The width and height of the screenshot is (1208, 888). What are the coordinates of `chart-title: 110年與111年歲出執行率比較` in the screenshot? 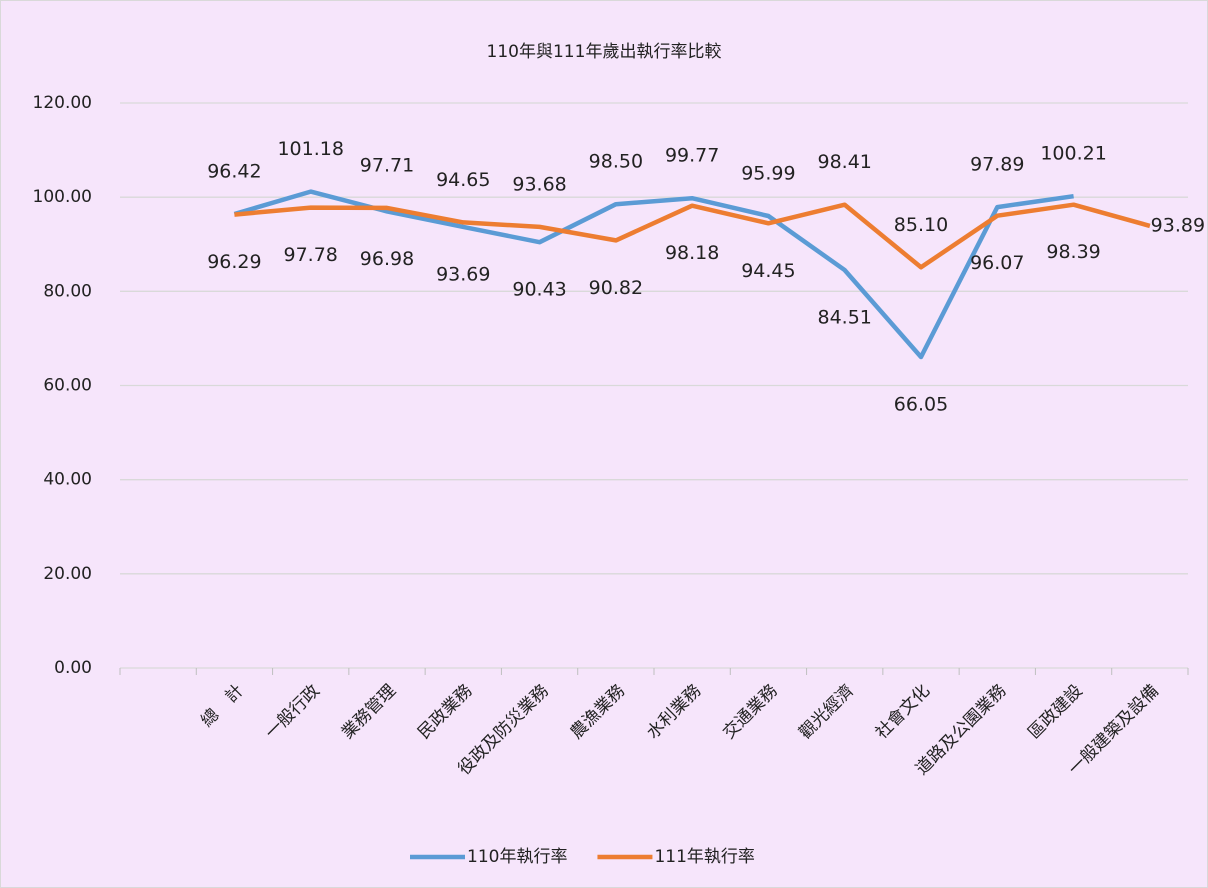 It's located at (604, 52).